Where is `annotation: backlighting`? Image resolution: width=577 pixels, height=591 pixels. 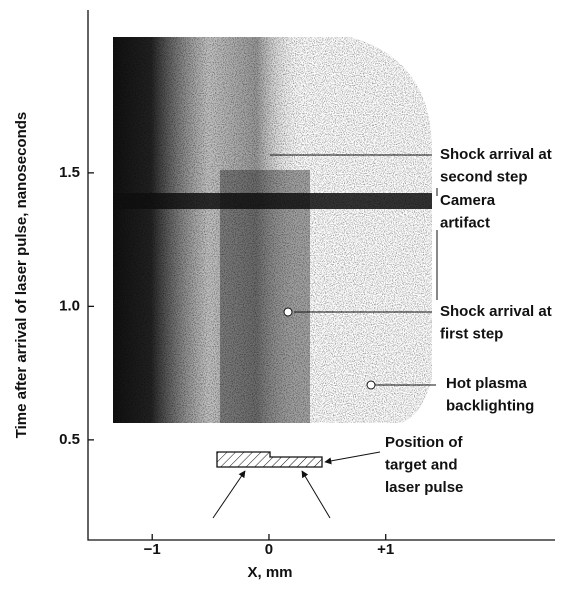 annotation: backlighting is located at coordinates (490, 405).